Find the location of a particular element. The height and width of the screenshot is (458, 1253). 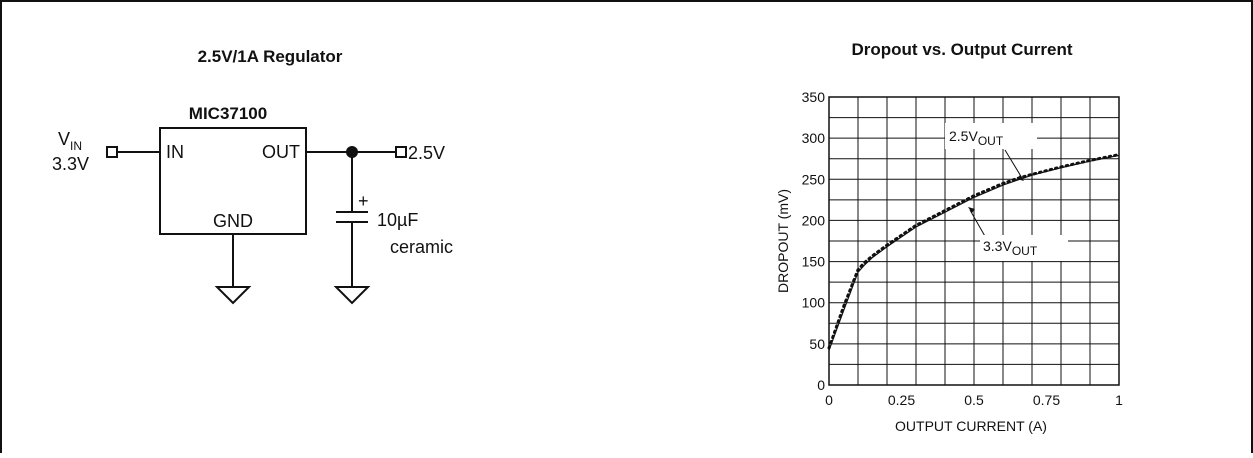

y-tick-label: 150 is located at coordinates (814, 262).